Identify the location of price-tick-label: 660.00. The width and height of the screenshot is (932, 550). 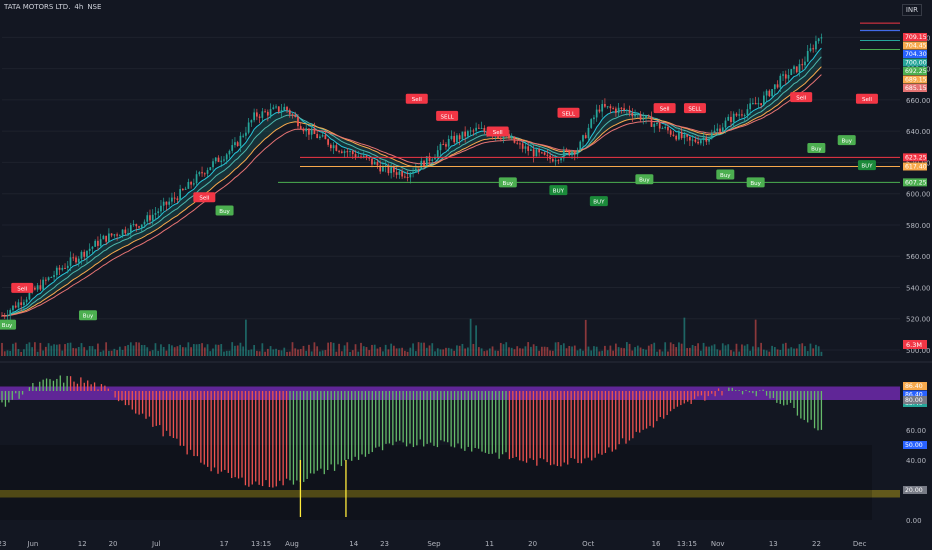
(918, 101).